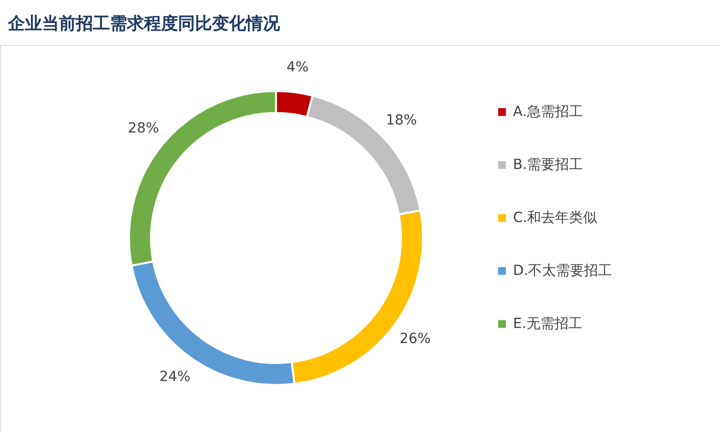  Describe the element at coordinates (547, 324) in the screenshot. I see `legend-label: E.无需招工` at that location.